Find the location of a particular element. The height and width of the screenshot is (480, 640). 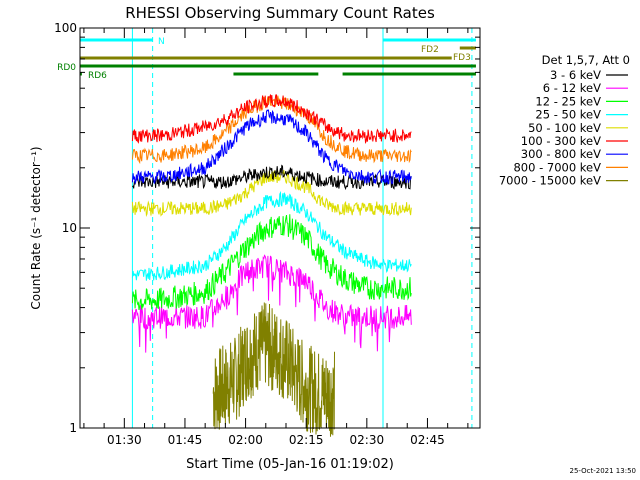

chart-title: RHESSI Observing Summary Count Rates is located at coordinates (280, 13).